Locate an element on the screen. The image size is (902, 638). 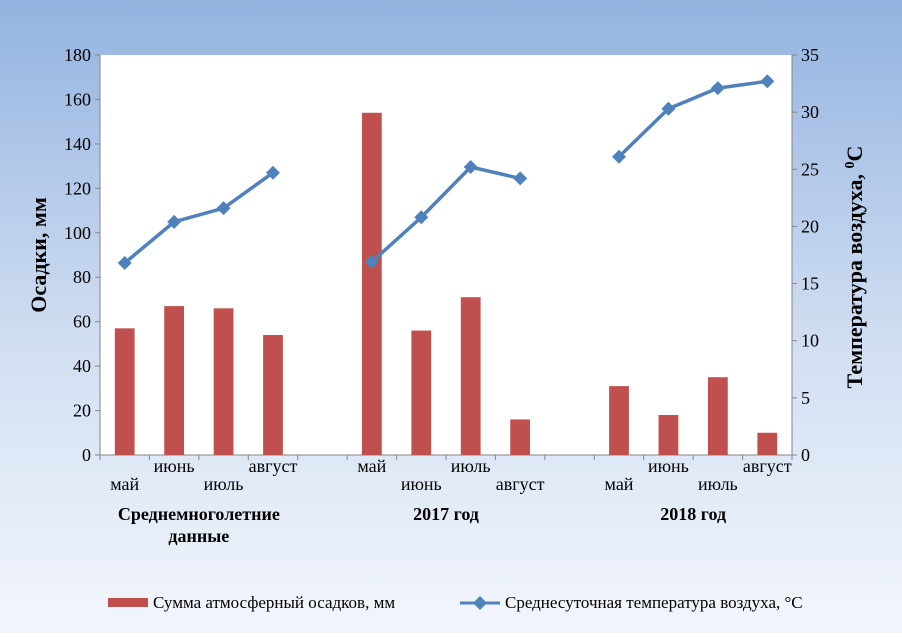
group-label: данные is located at coordinates (198, 536).